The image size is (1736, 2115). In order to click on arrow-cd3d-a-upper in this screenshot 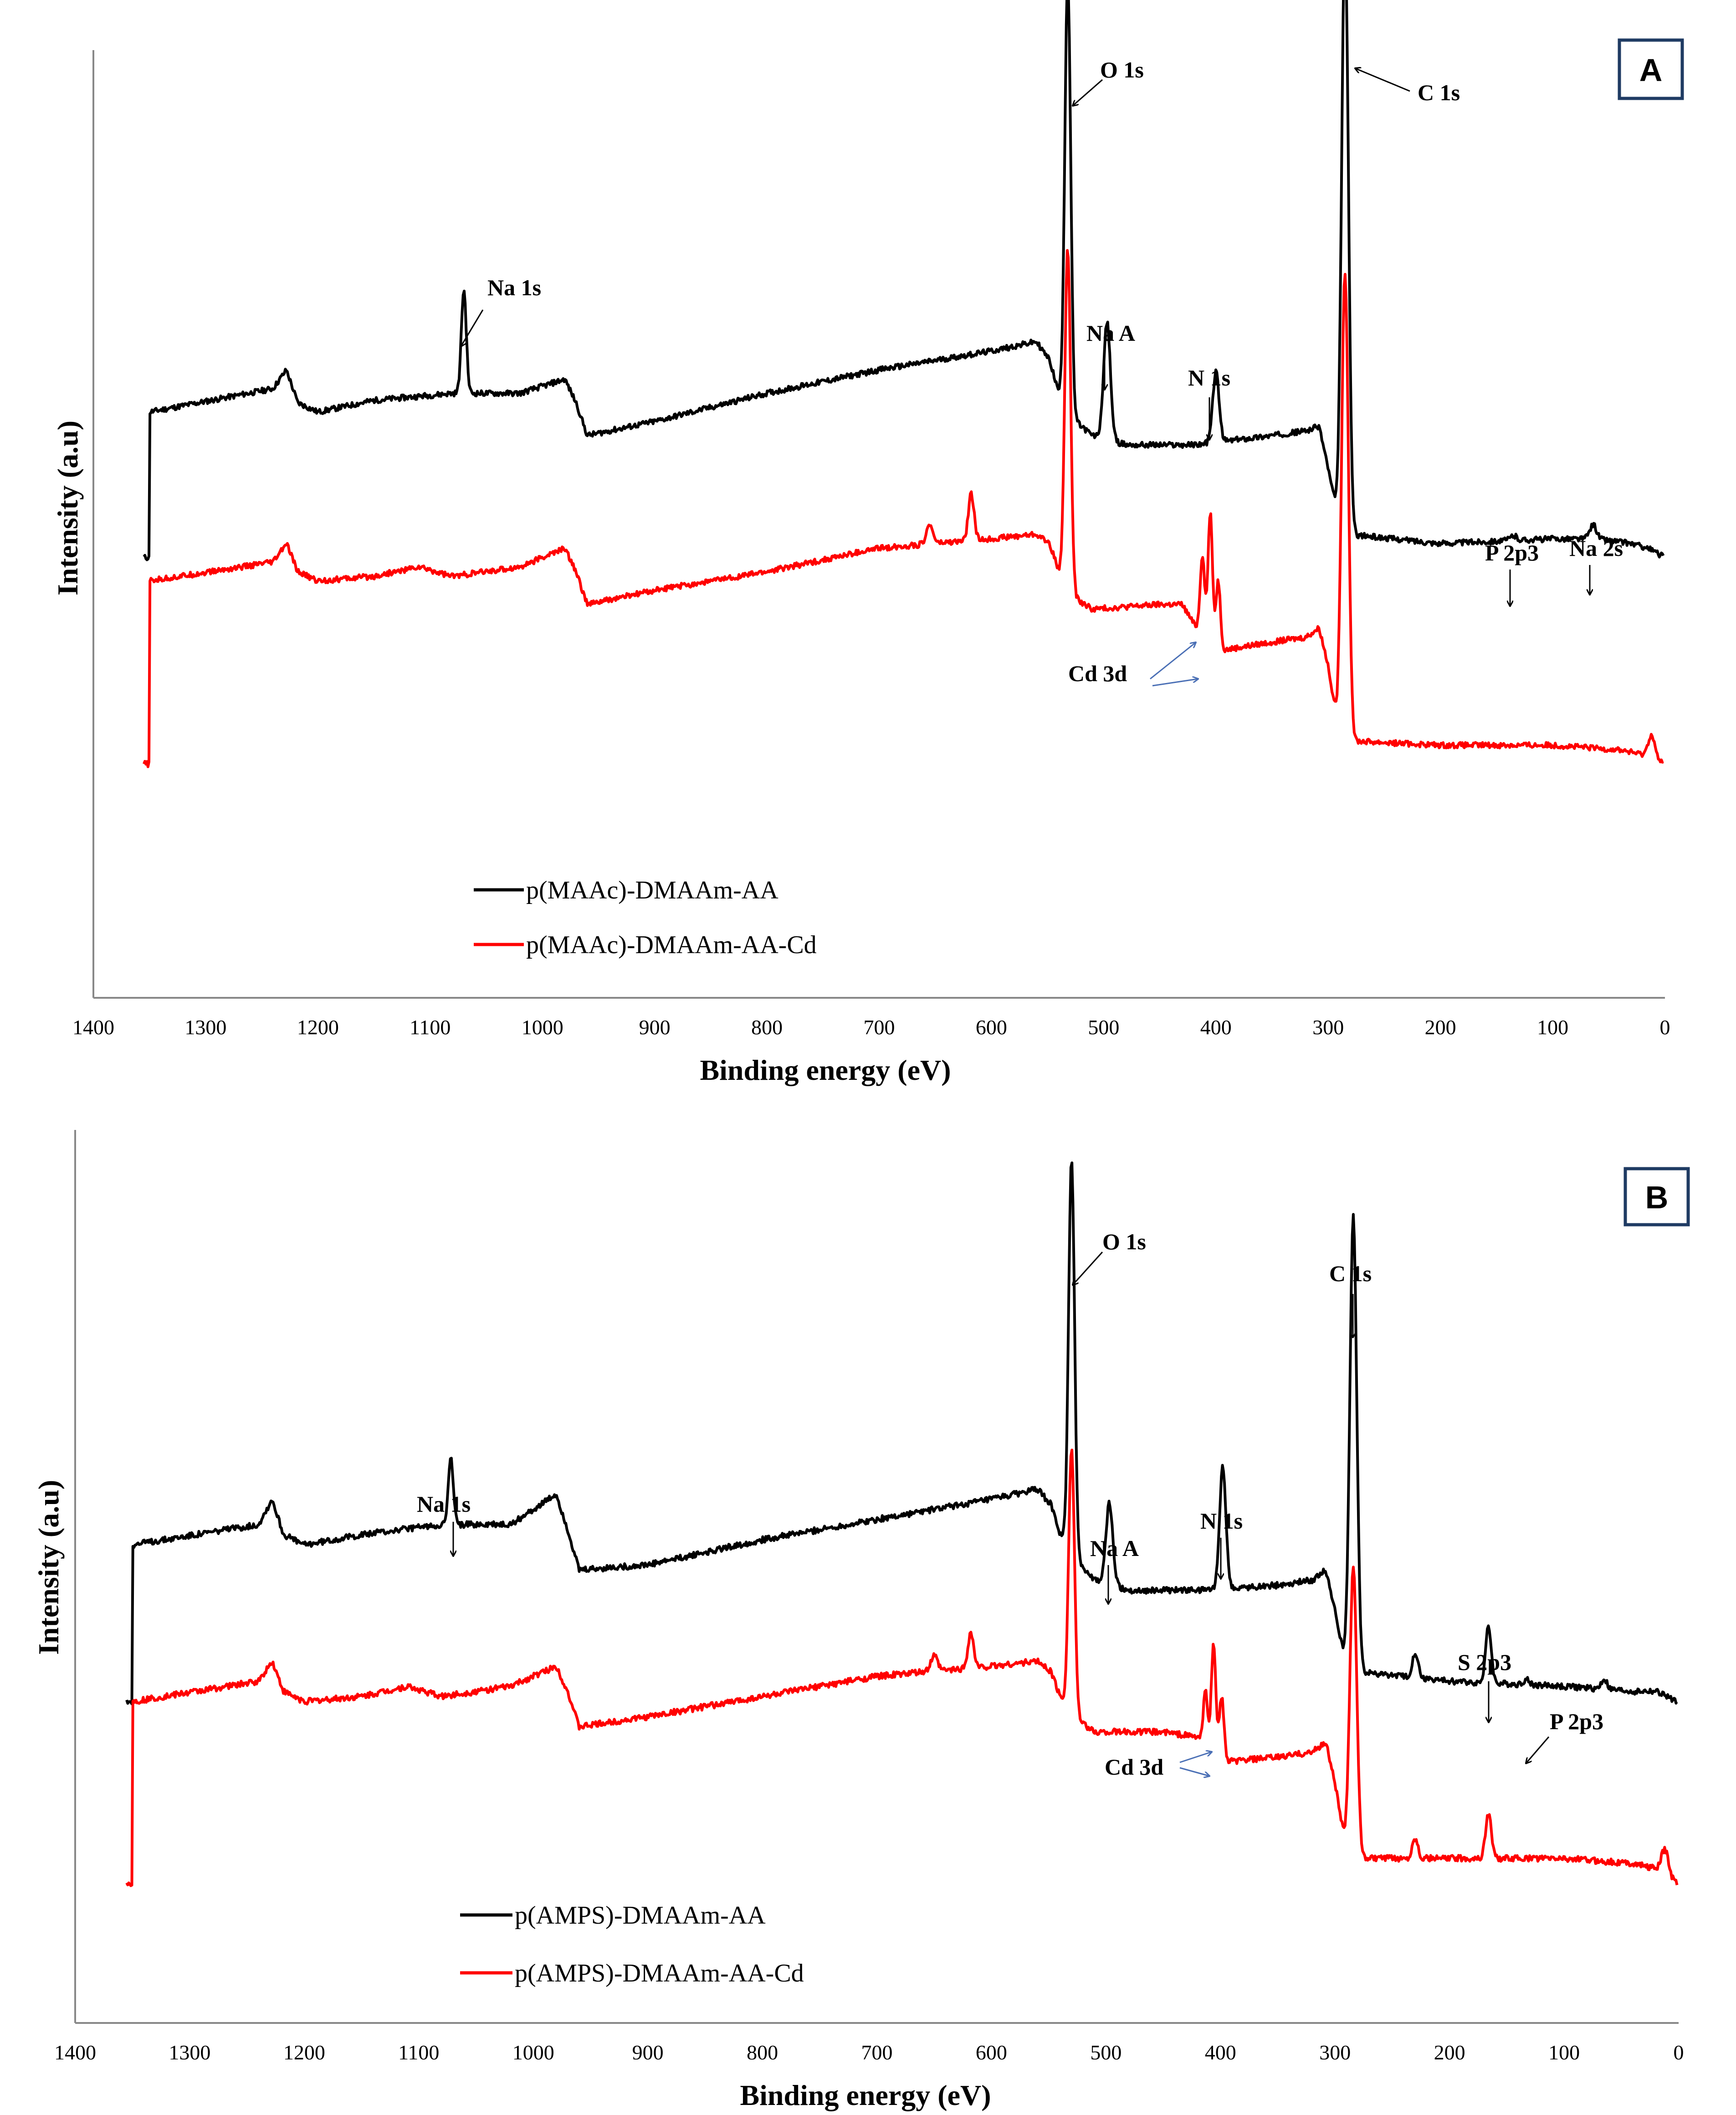, I will do `click(1173, 661)`.